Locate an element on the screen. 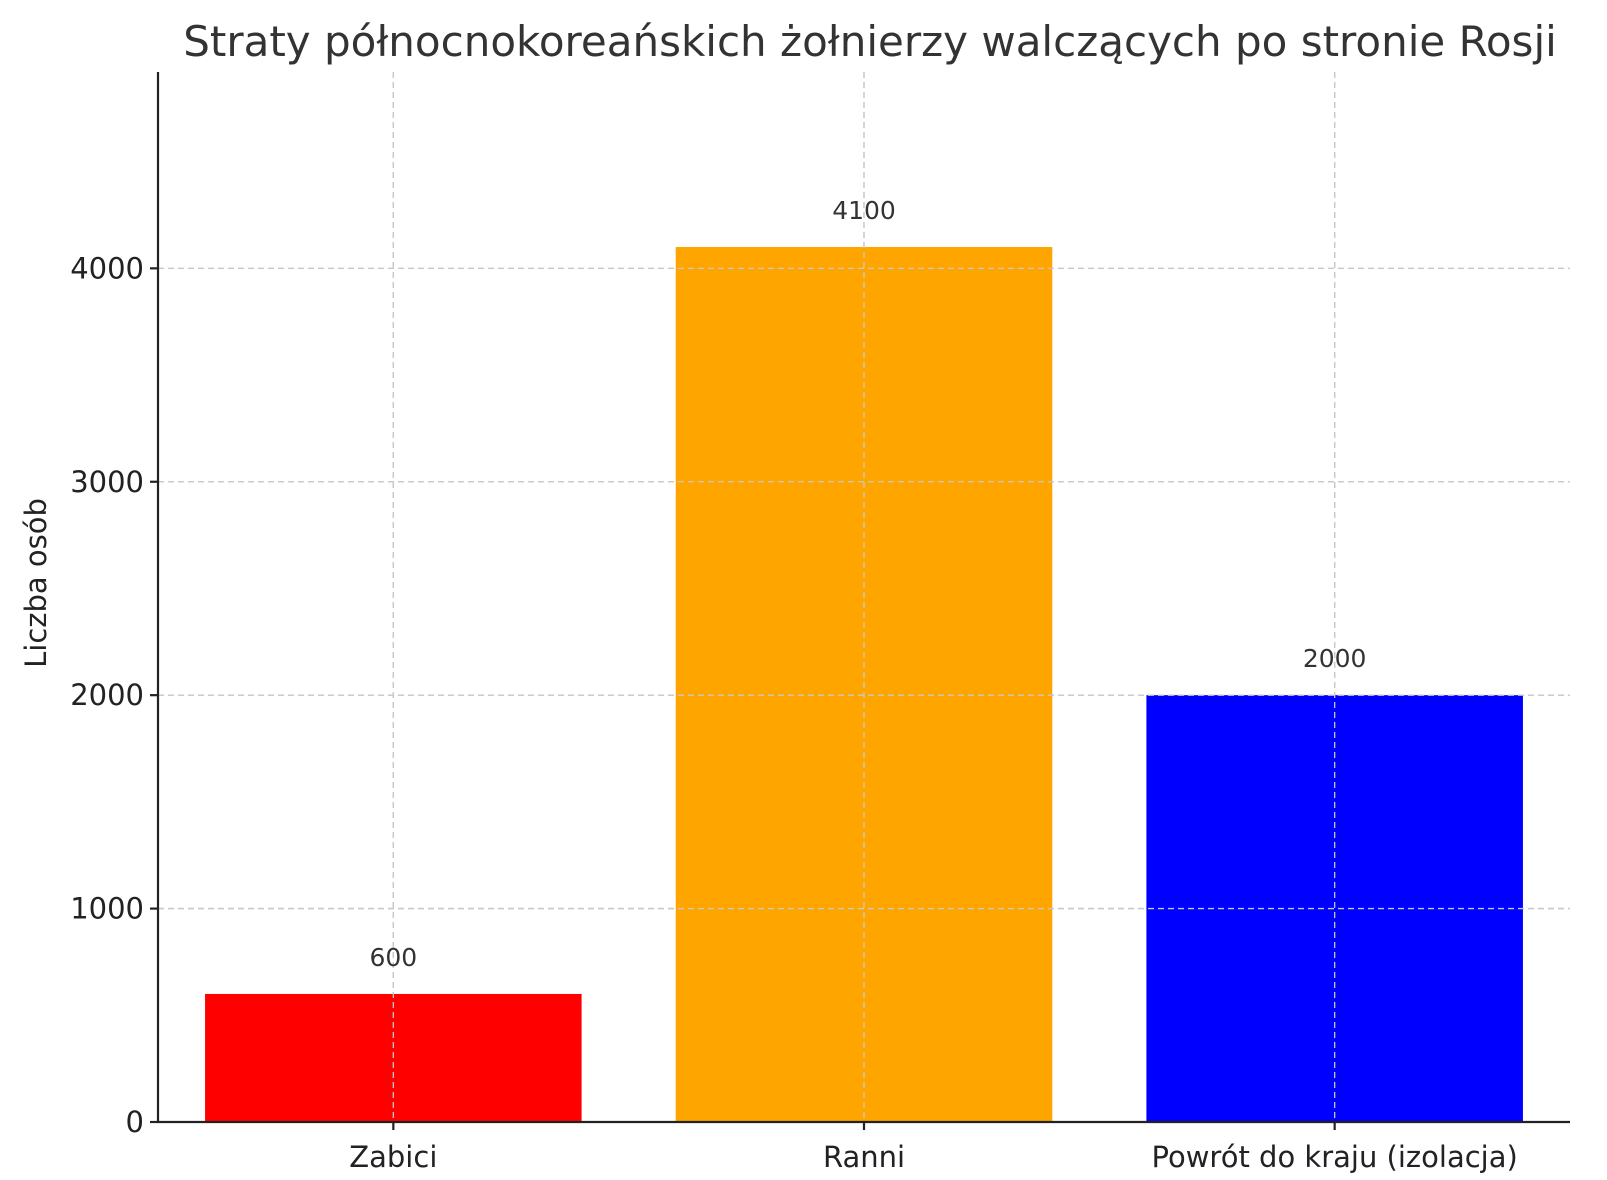 The image size is (1607, 1180). x-tick-label-0: Zabici is located at coordinates (393, 1157).